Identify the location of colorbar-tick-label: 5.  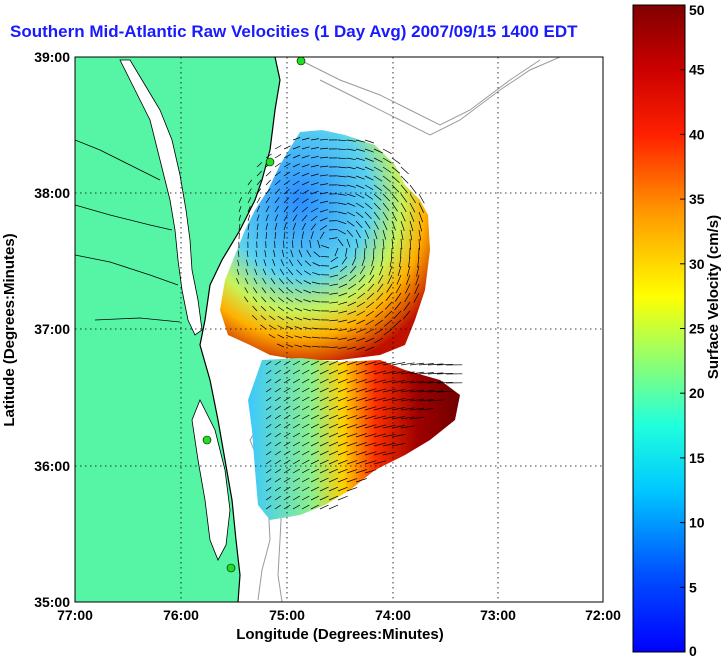
(693, 587).